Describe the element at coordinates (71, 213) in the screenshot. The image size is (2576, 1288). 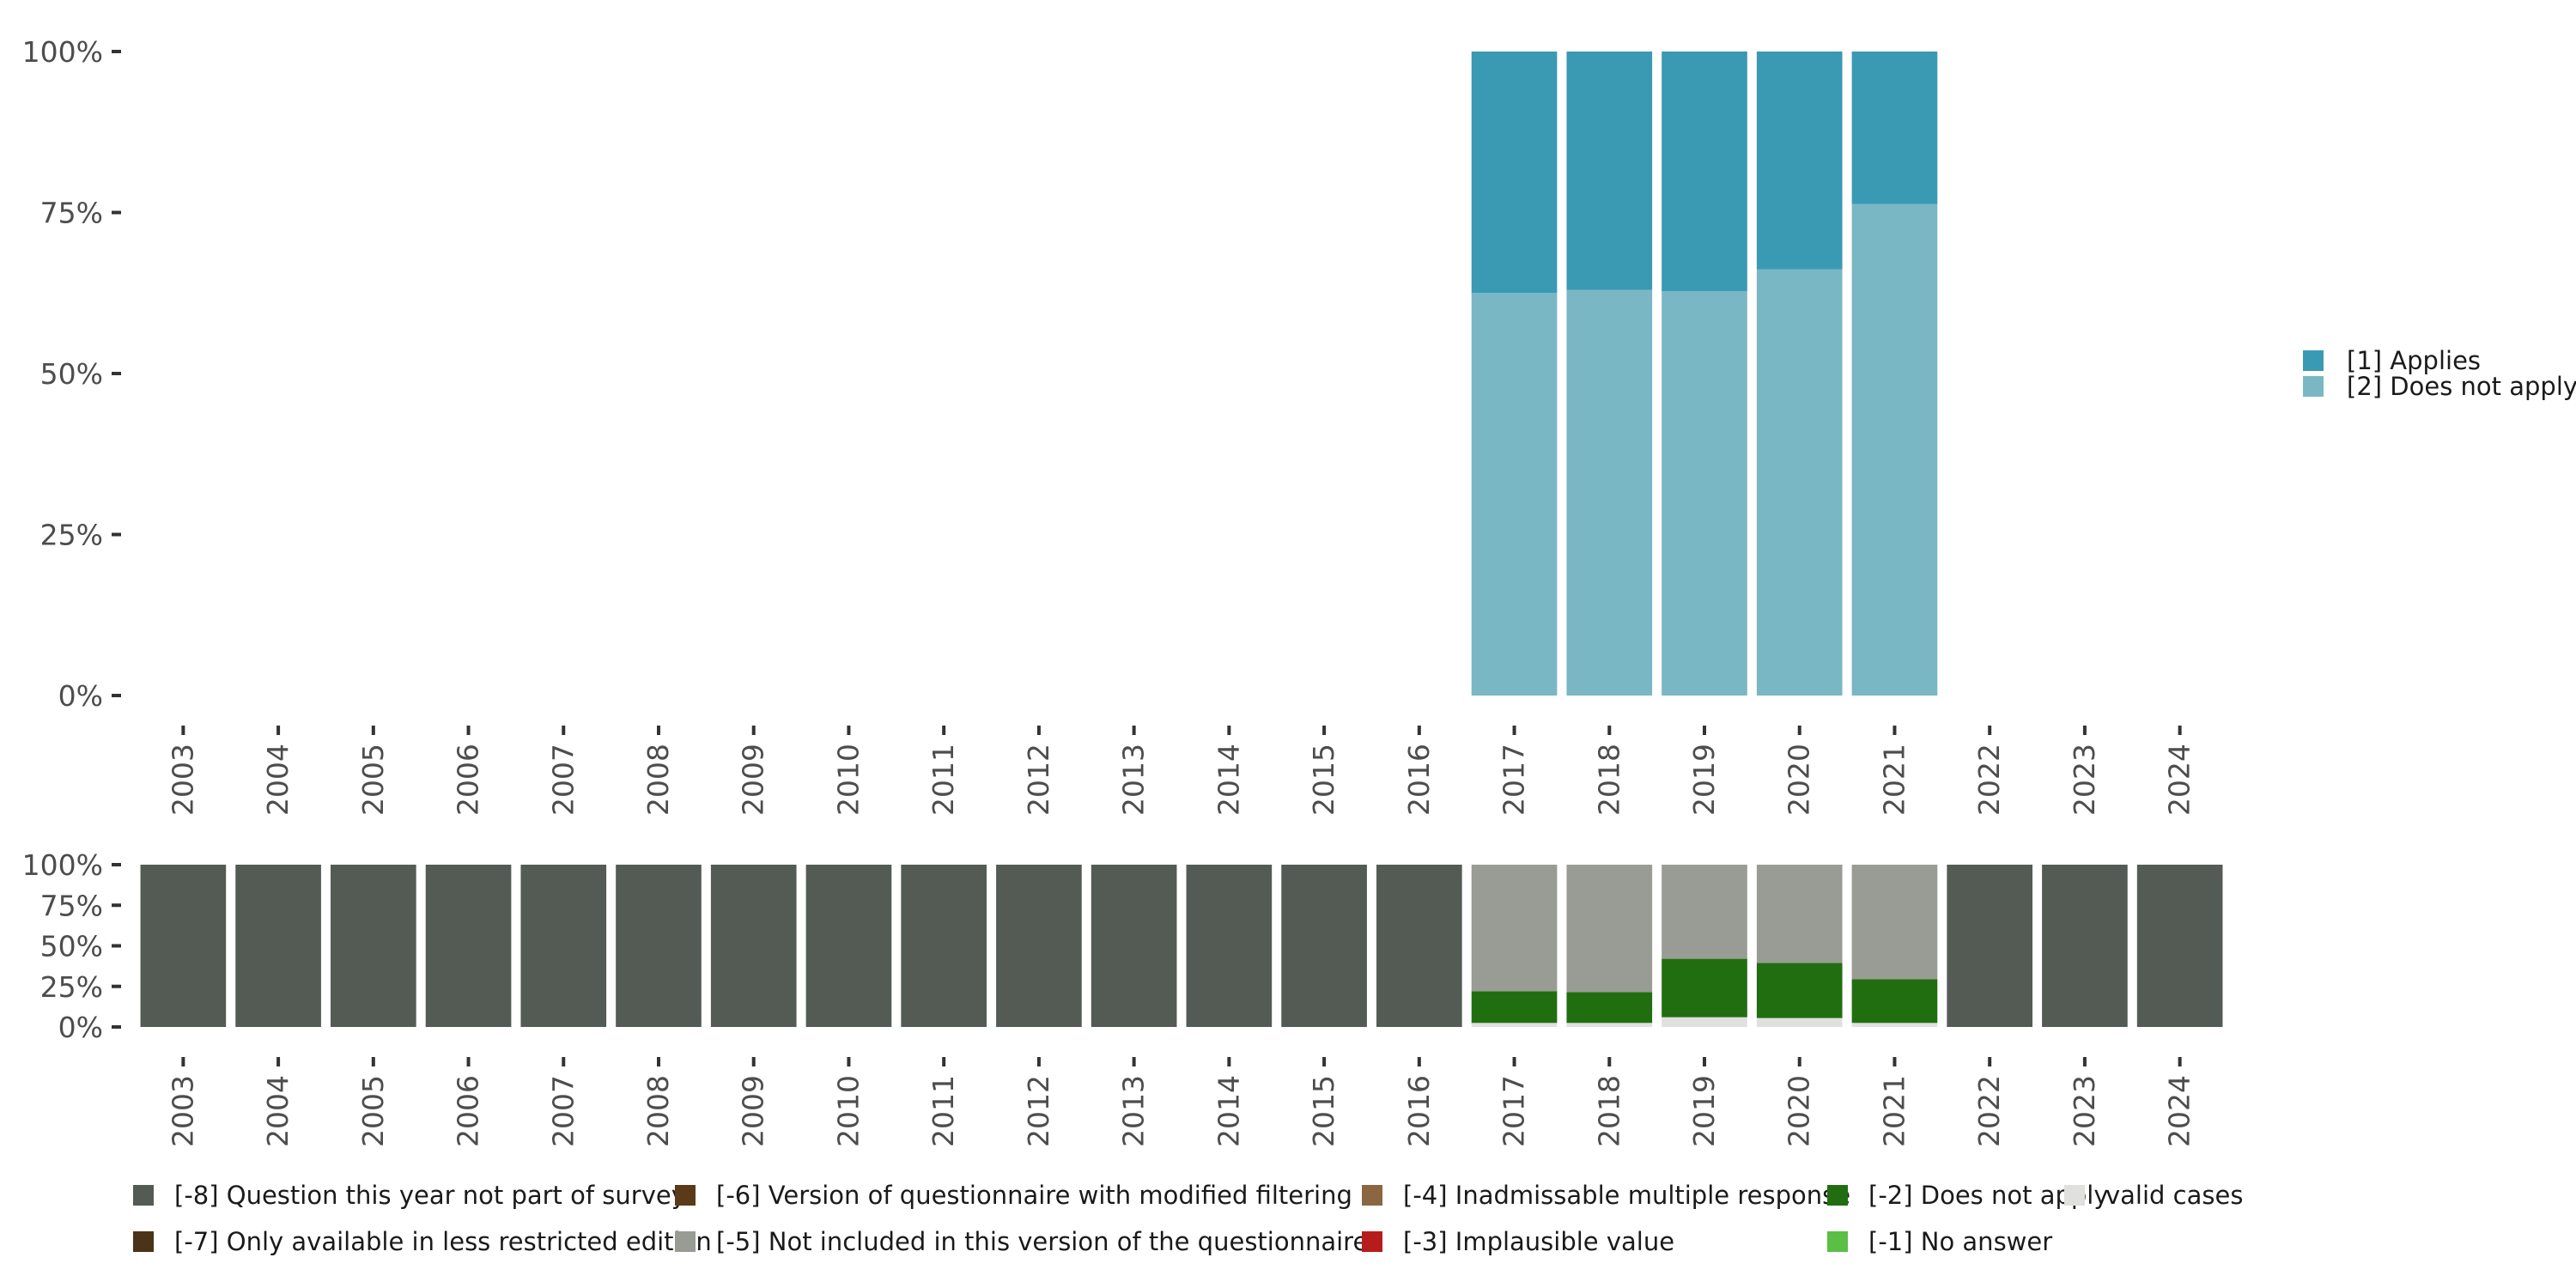
I see `top-y-tick-label: 75%` at that location.